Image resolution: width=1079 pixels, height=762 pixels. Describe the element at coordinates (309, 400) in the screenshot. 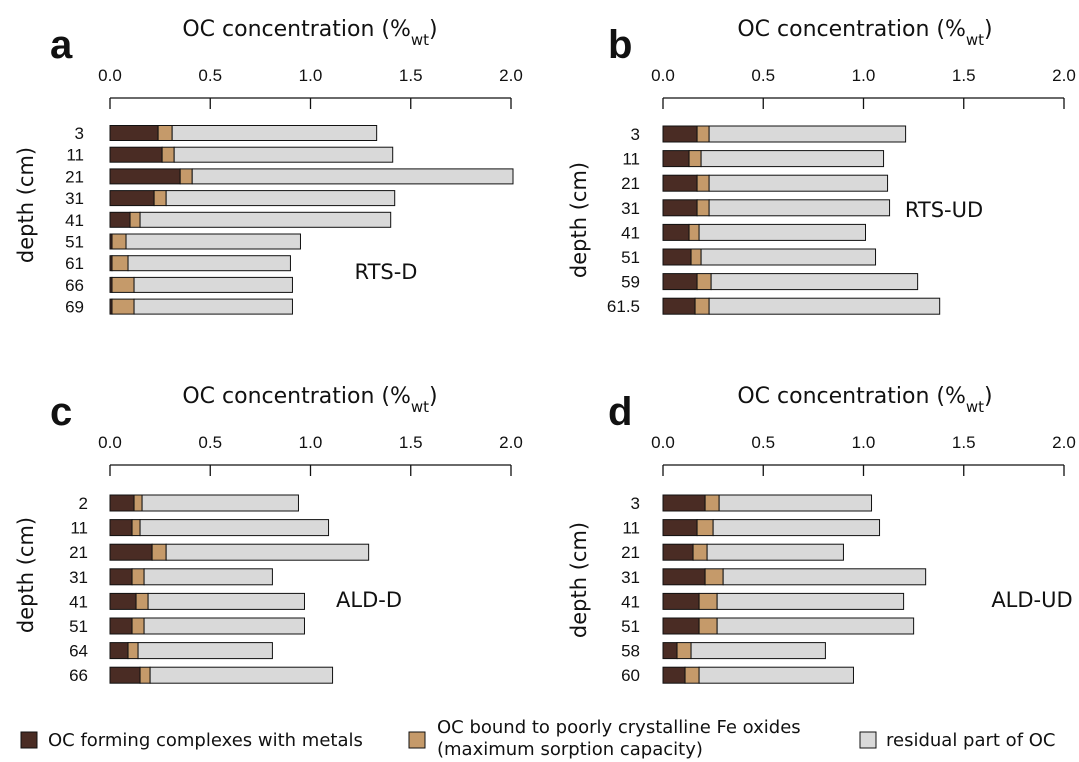

I see `panel-c-x-axis-title: OC concentration (%wt)` at that location.